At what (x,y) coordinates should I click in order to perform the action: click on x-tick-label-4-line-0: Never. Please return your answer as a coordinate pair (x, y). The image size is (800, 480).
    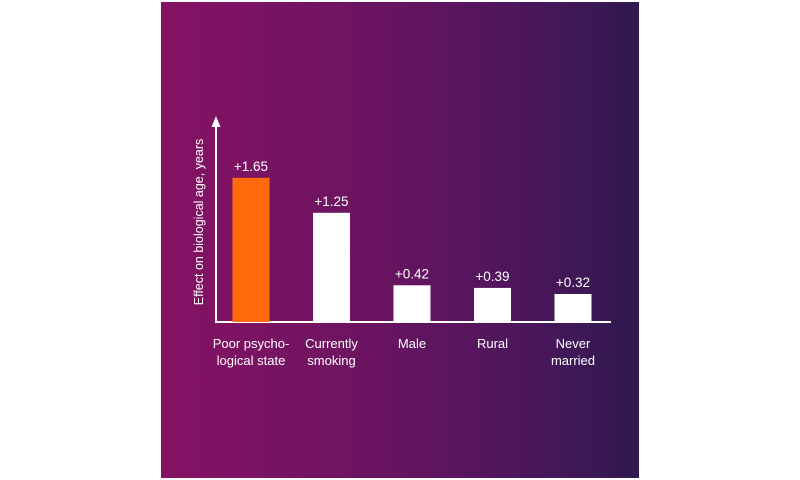
    Looking at the image, I should click on (573, 343).